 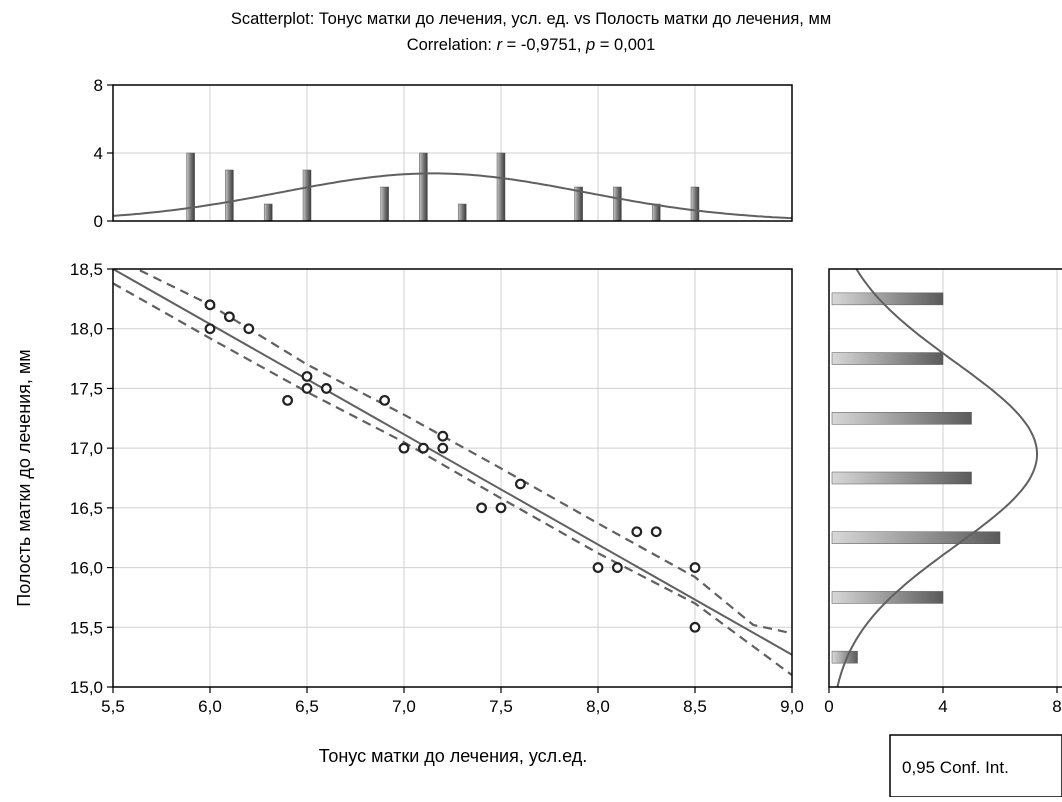 I want to click on y-tick-label: 16,0, so click(x=86, y=568).